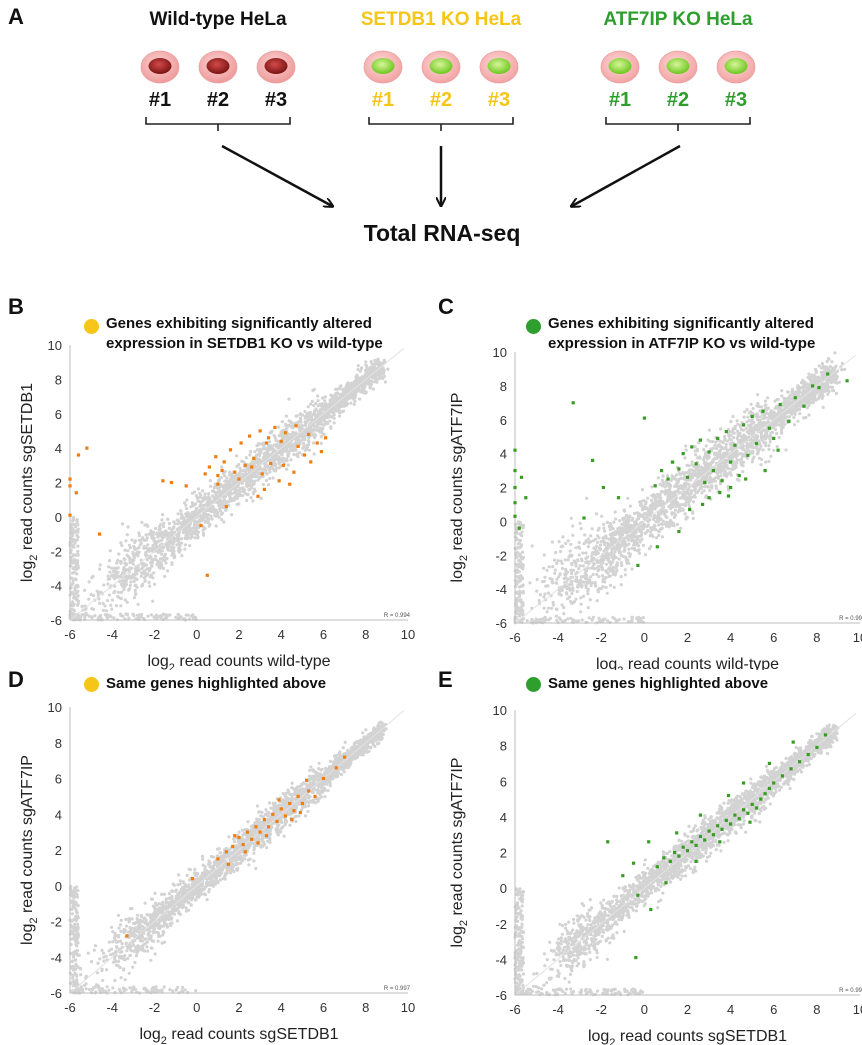 This screenshot has width=862, height=1045. What do you see at coordinates (408, 634) in the screenshot?
I see `x-tick-label: 10` at bounding box center [408, 634].